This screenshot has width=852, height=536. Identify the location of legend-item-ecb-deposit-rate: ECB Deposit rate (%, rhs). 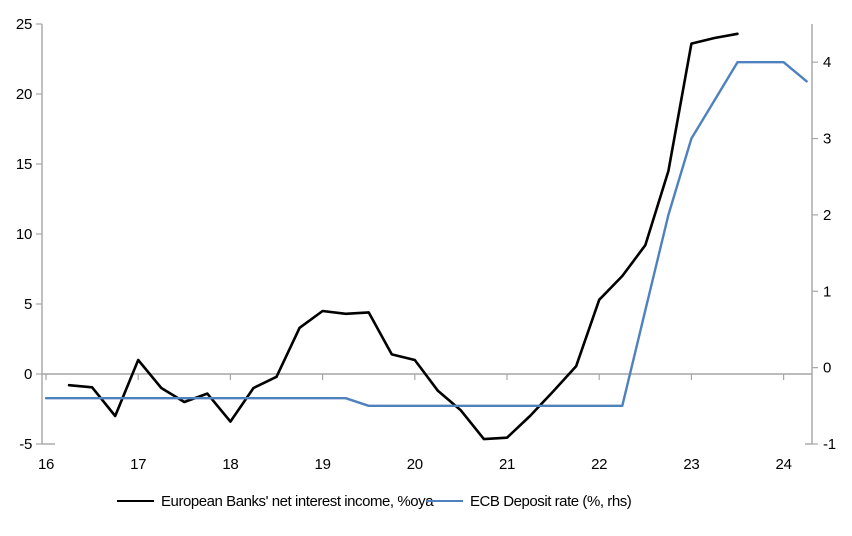
(529, 501).